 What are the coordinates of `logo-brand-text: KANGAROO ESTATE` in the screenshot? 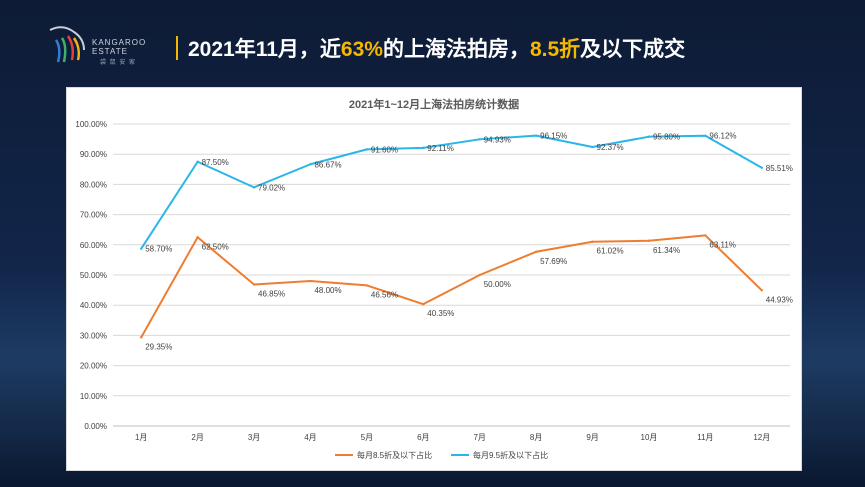 It's located at (127, 47).